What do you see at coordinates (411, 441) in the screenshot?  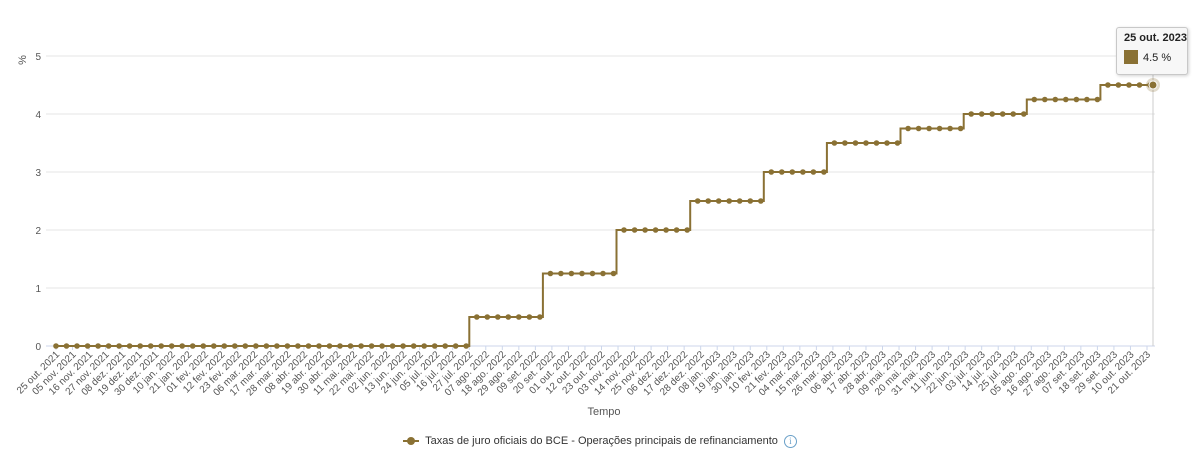 I see `legend-marker-icon` at bounding box center [411, 441].